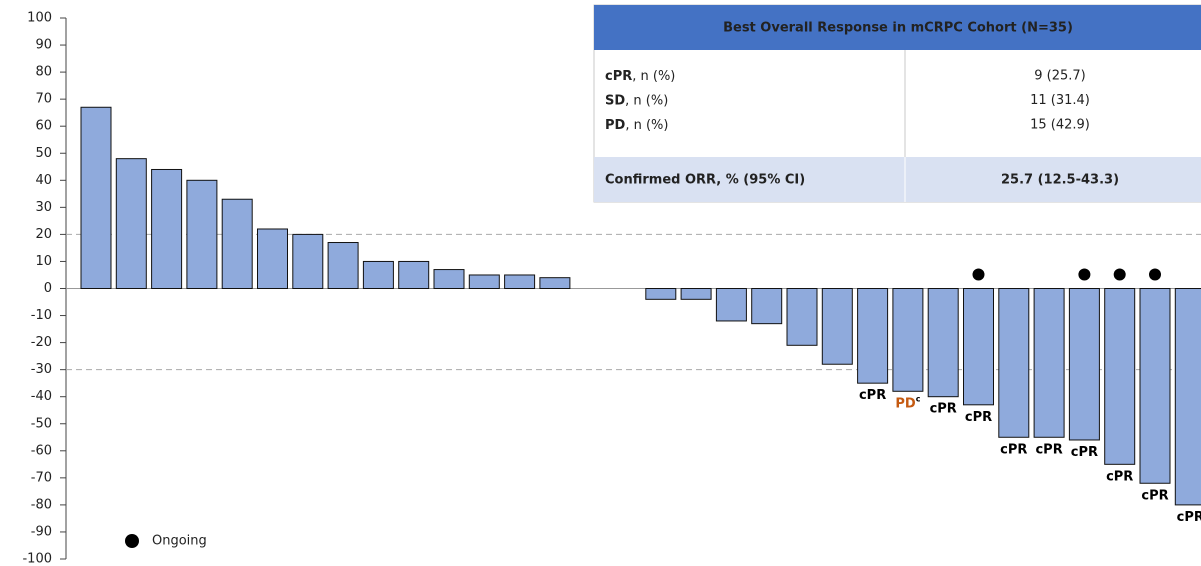  I want to click on y-tick-label: -50, so click(41, 423).